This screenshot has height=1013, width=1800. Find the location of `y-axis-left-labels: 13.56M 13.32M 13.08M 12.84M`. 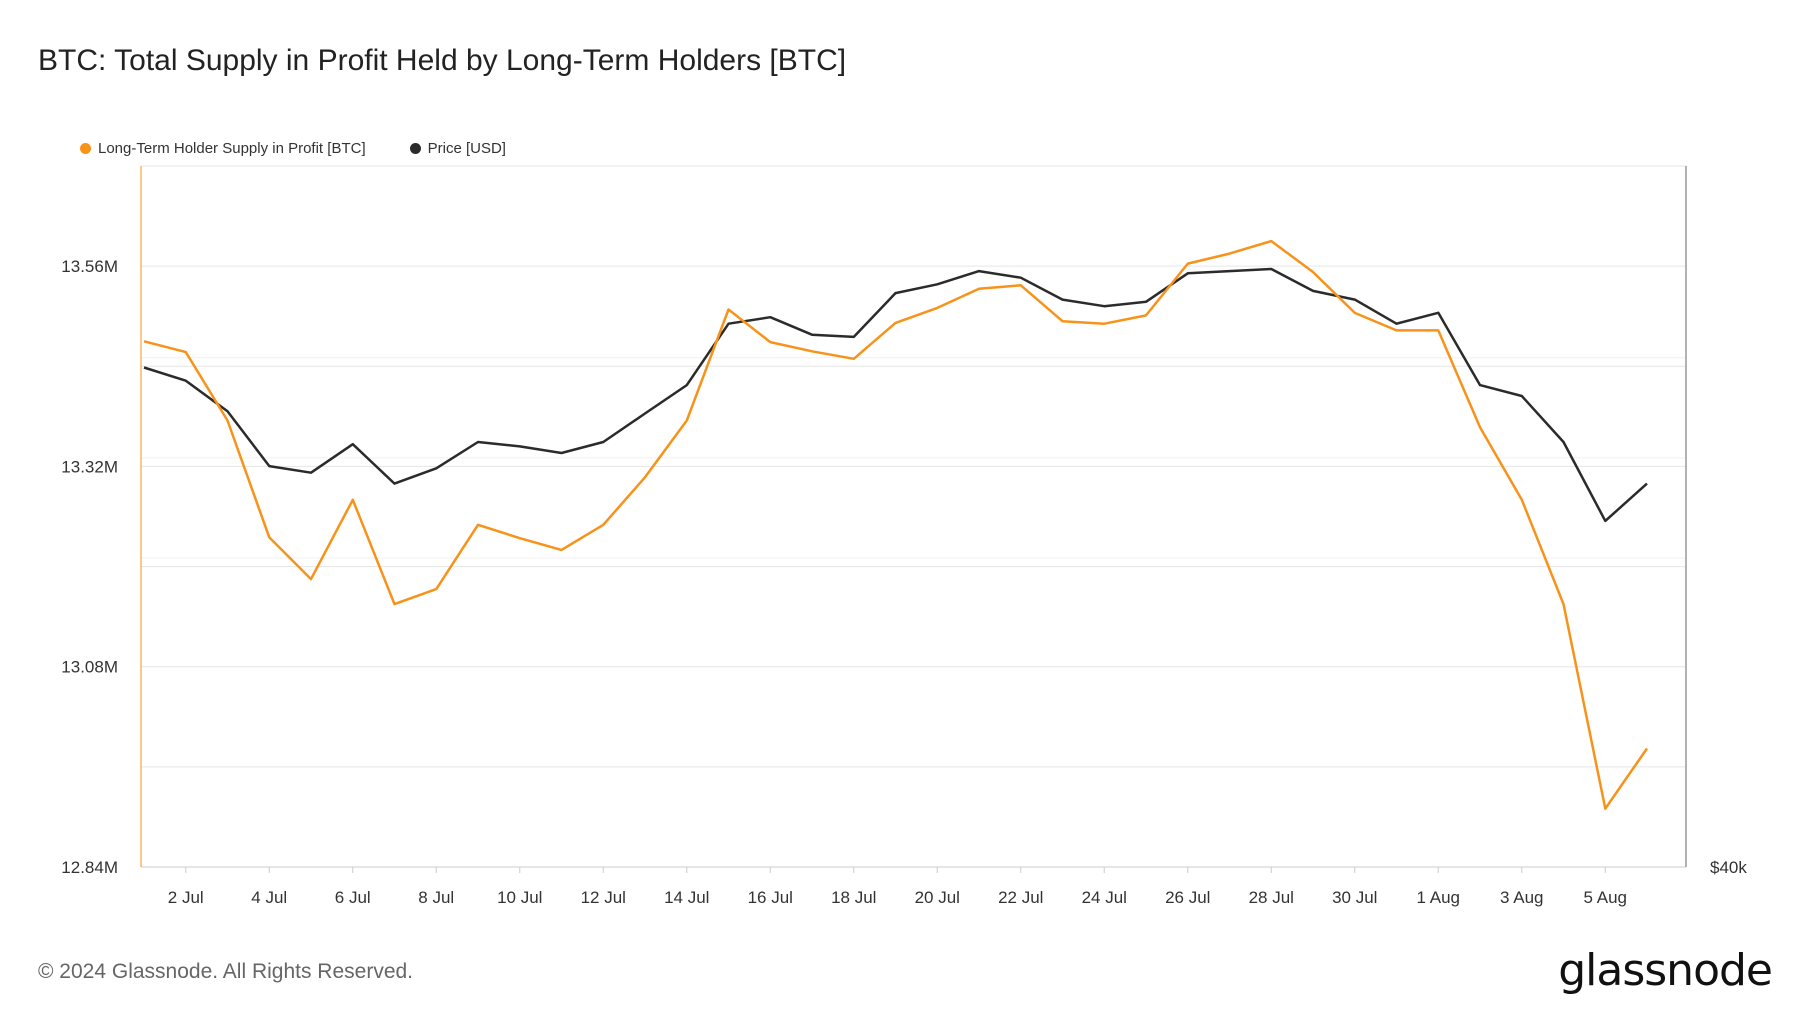

y-axis-left-labels: 13.56M 13.32M 13.08M 12.84M is located at coordinates (89, 567).